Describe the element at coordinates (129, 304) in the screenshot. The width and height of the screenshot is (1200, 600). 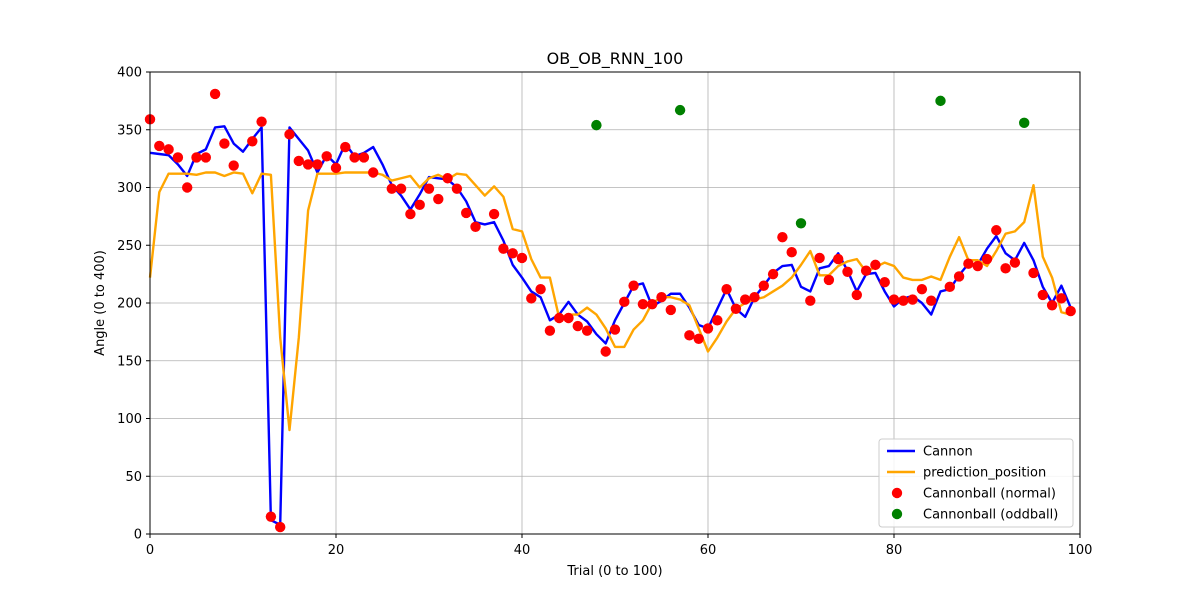
I see `y-tick-label: 200` at that location.